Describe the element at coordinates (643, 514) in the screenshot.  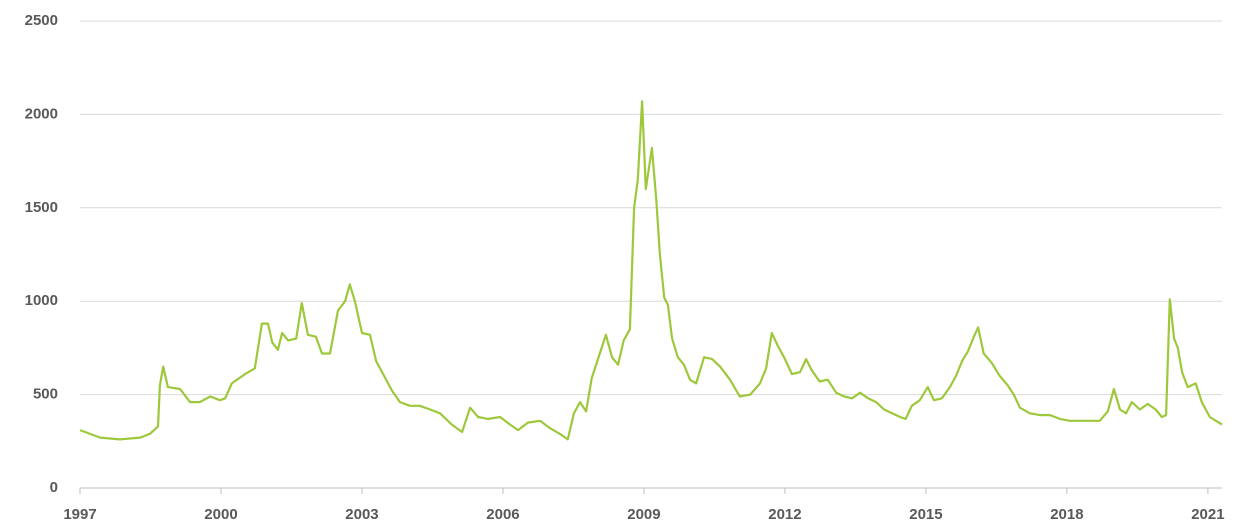
I see `x-tick-label: 2009` at that location.